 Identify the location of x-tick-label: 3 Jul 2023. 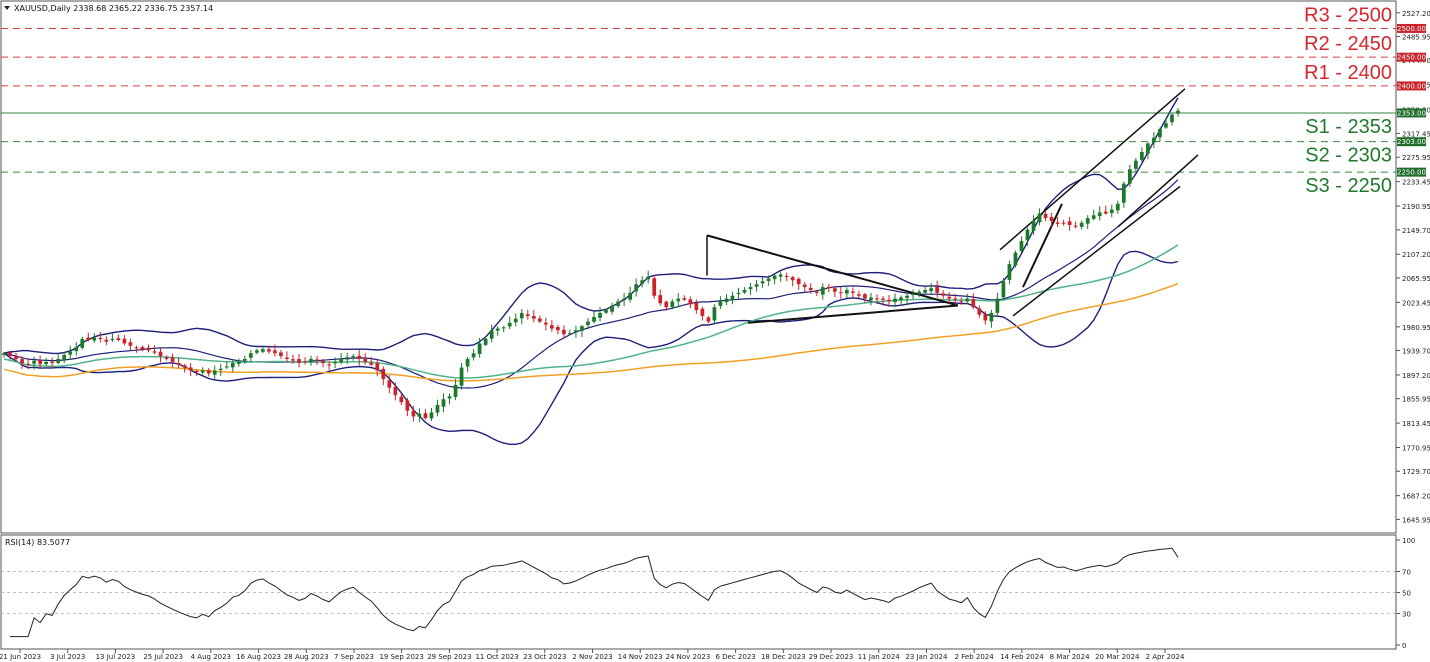
(67, 657).